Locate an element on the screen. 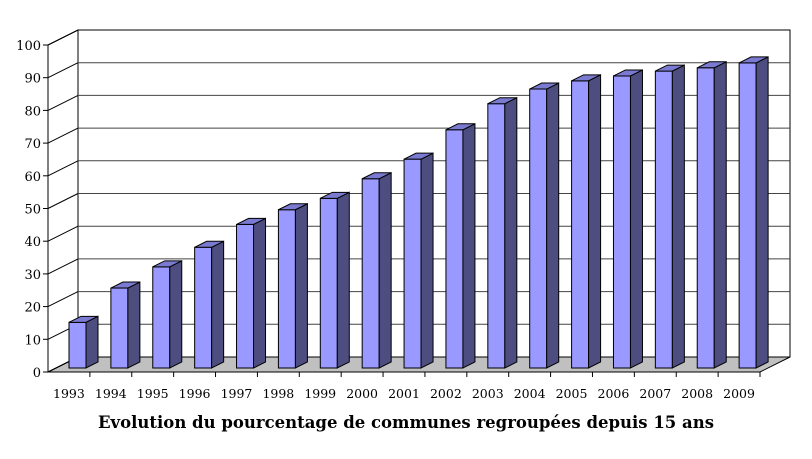 This screenshot has height=459, width=812. y-tick-label: 90 is located at coordinates (32, 79).